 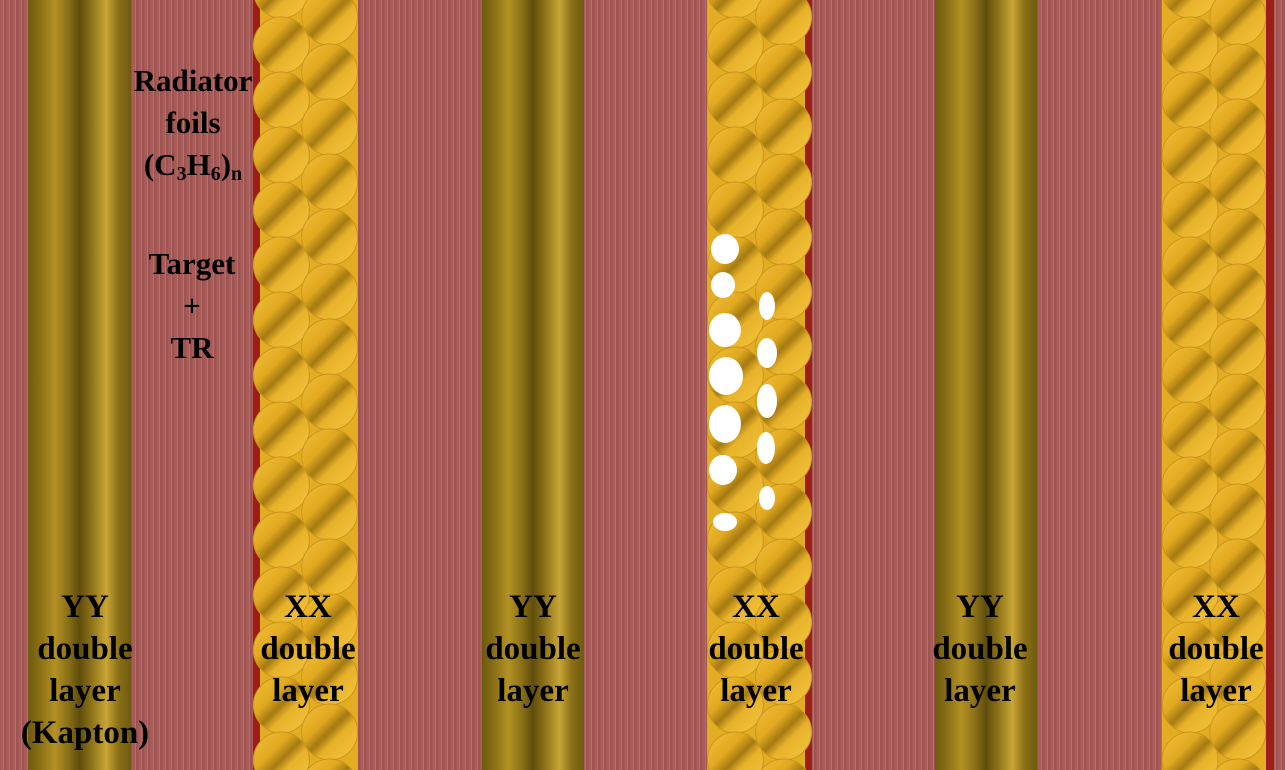 I want to click on yy-layer-1-label: YY double layer (Kapton), so click(x=85, y=670).